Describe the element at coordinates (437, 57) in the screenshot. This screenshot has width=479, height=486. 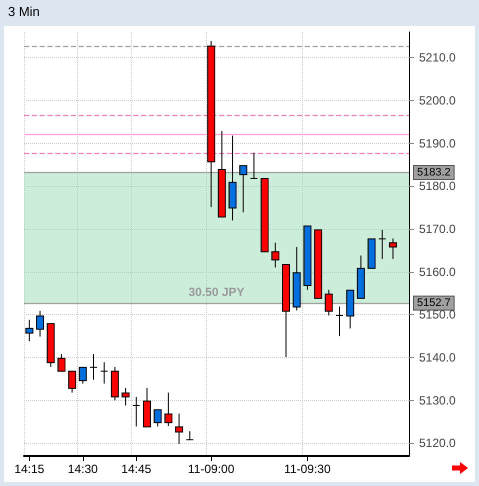
I see `y-tick-label: 5210.0` at that location.